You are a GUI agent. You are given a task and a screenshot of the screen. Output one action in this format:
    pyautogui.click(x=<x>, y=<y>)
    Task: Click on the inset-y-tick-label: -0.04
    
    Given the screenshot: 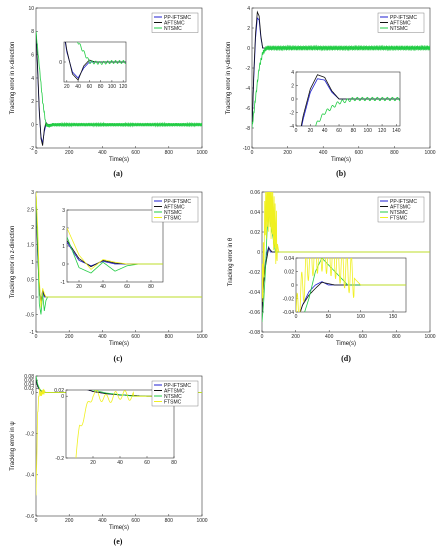 What is the action you would take?
    pyautogui.click(x=289, y=313)
    